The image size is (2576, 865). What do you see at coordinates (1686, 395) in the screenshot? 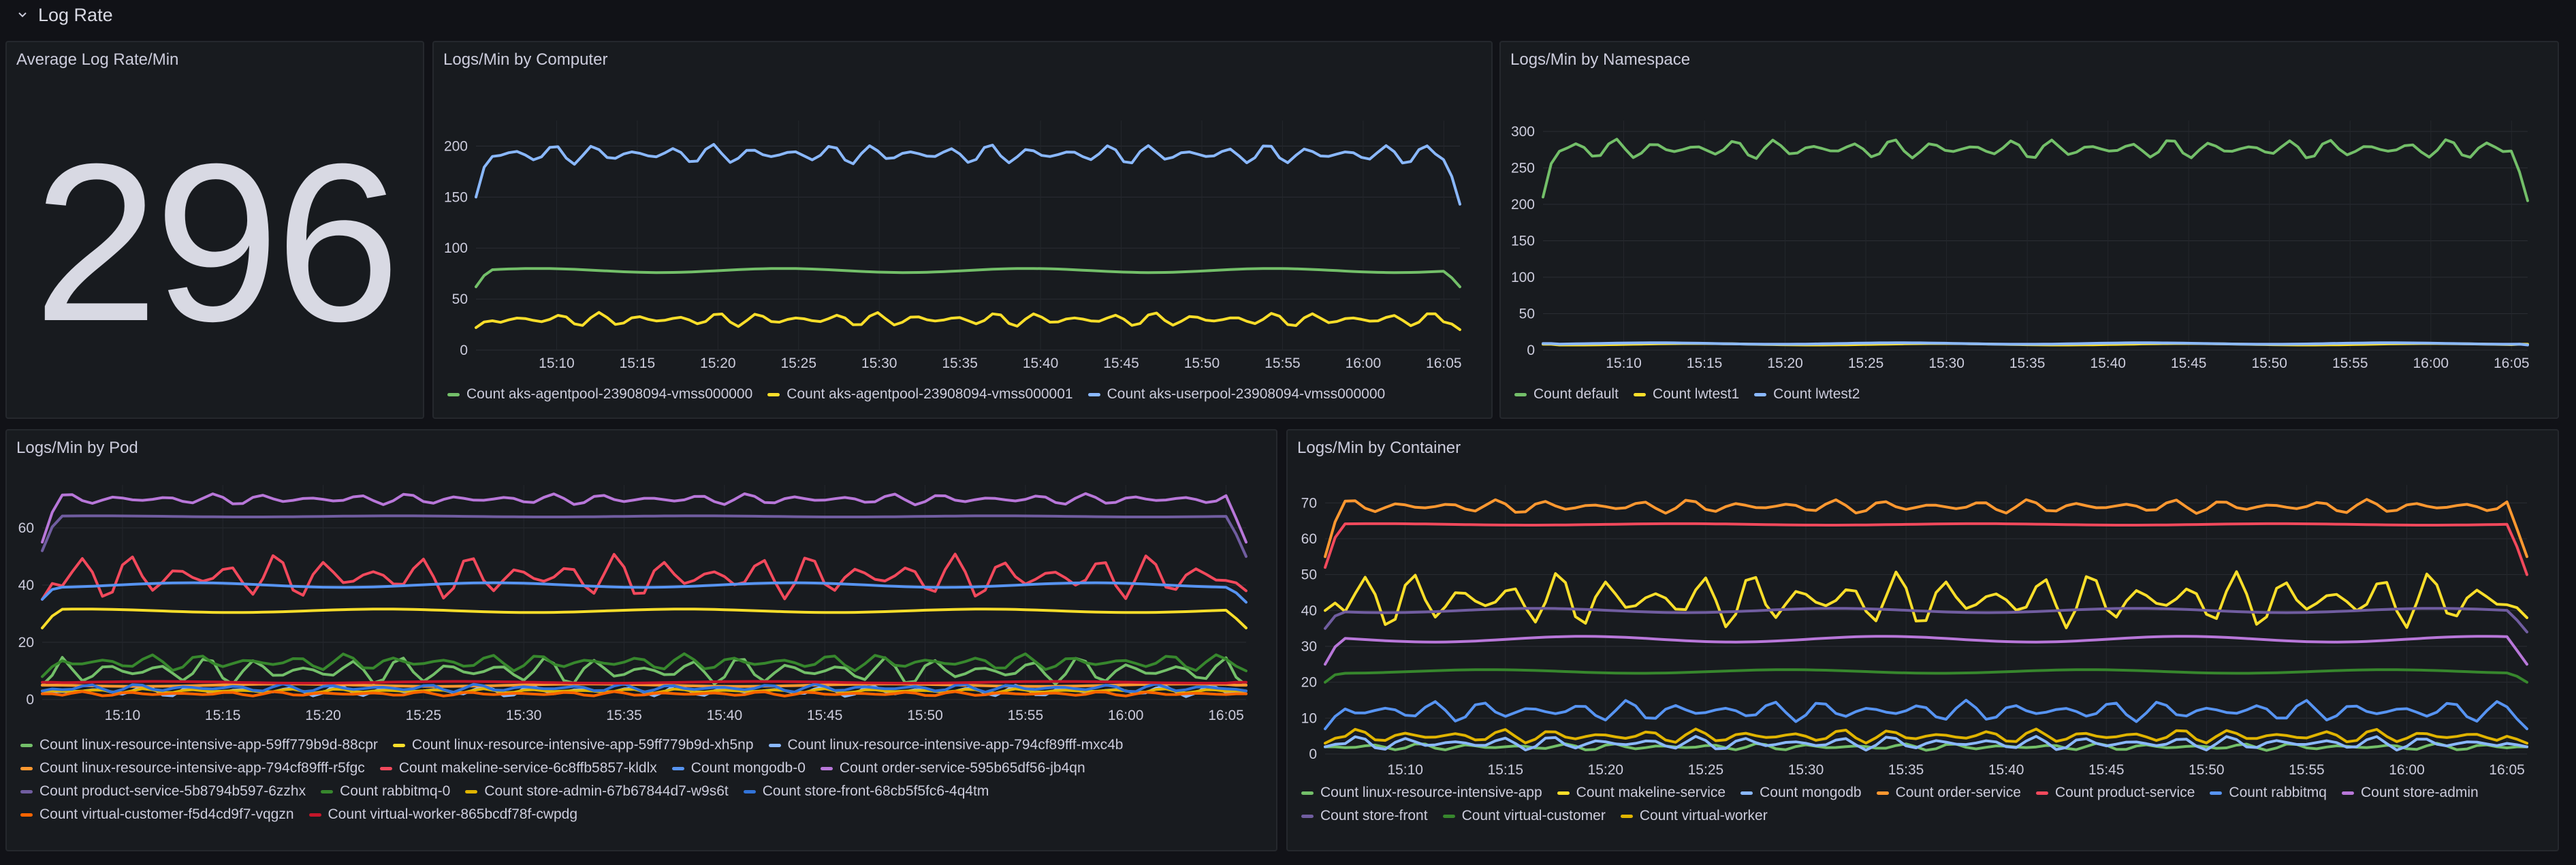
I see `legend-item: Count lwtest1` at bounding box center [1686, 395].